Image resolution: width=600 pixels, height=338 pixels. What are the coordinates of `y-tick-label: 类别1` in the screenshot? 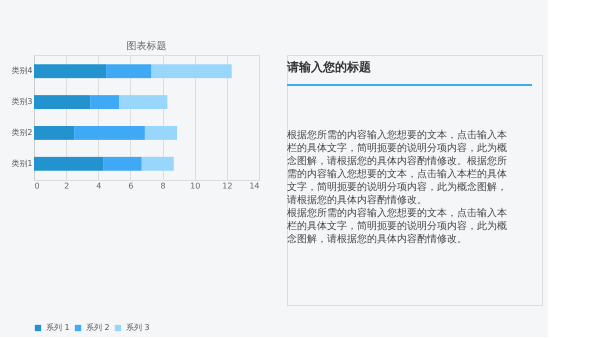 It's located at (21, 163).